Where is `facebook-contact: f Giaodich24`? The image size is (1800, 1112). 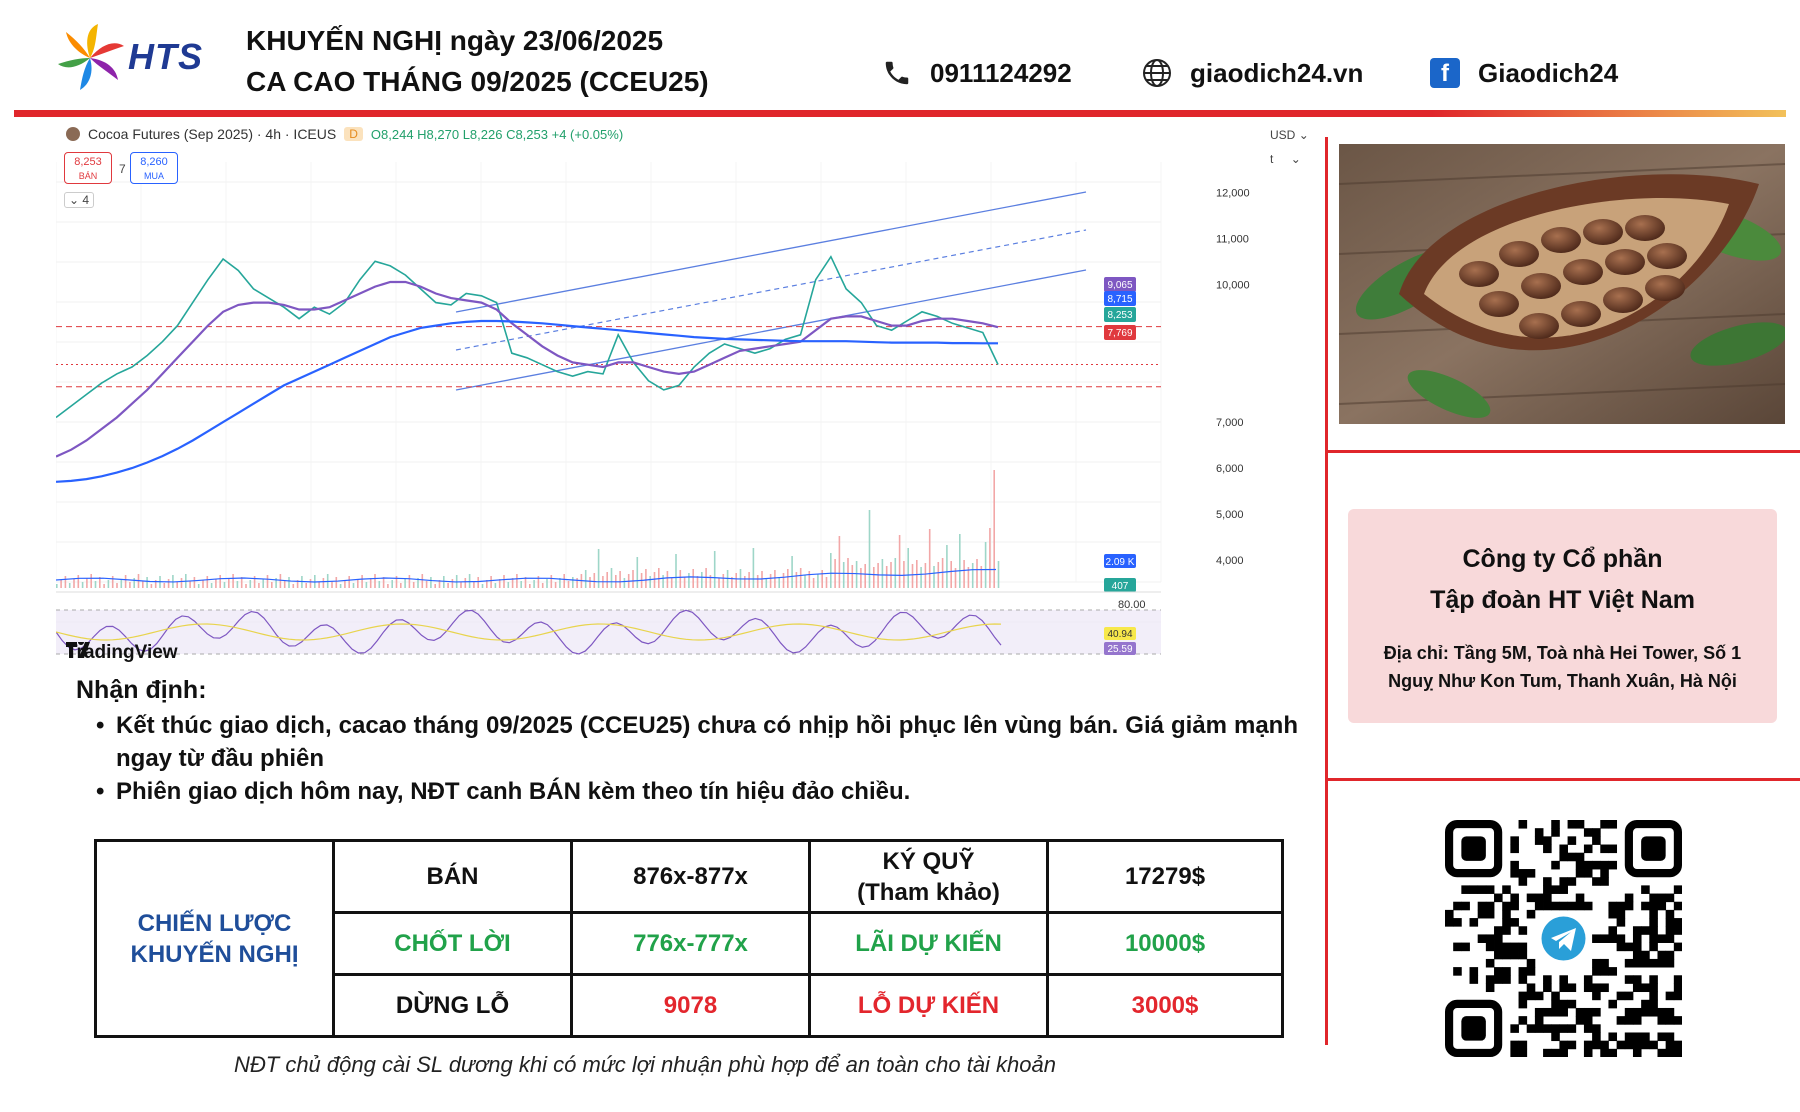 facebook-contact: f Giaodich24 is located at coordinates (1523, 73).